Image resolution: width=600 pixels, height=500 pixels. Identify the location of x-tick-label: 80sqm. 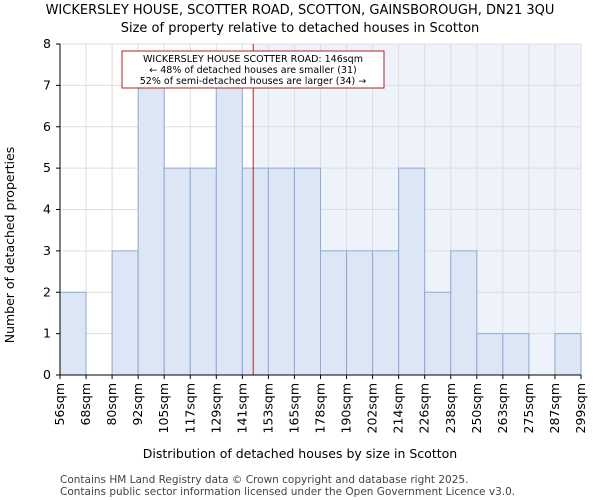
(111, 404).